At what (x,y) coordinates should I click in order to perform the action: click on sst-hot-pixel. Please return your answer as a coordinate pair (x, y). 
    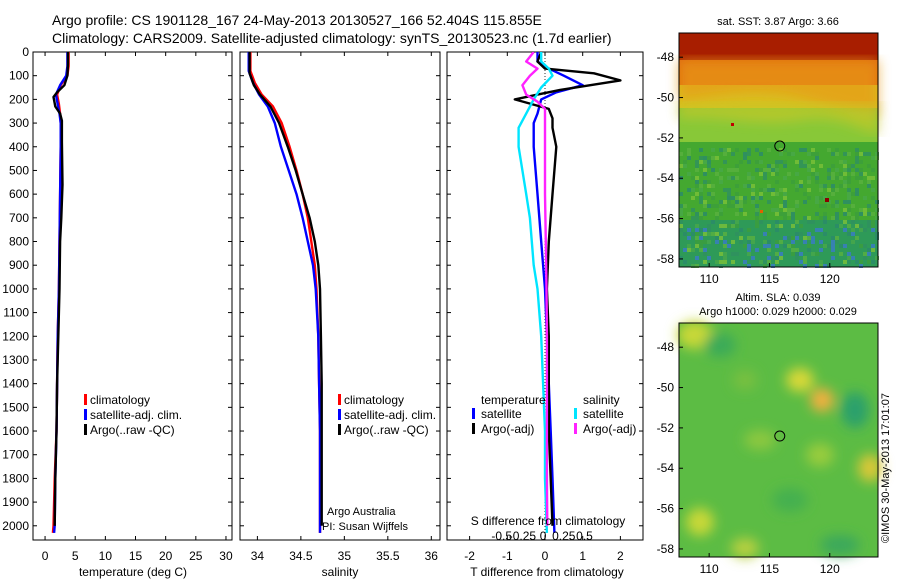
    Looking at the image, I should click on (827, 200).